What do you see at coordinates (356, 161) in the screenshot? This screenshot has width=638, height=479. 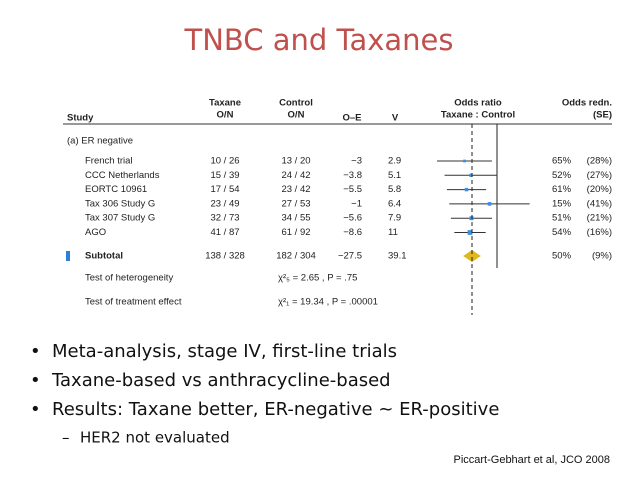 I see `o-minus-e: −3` at bounding box center [356, 161].